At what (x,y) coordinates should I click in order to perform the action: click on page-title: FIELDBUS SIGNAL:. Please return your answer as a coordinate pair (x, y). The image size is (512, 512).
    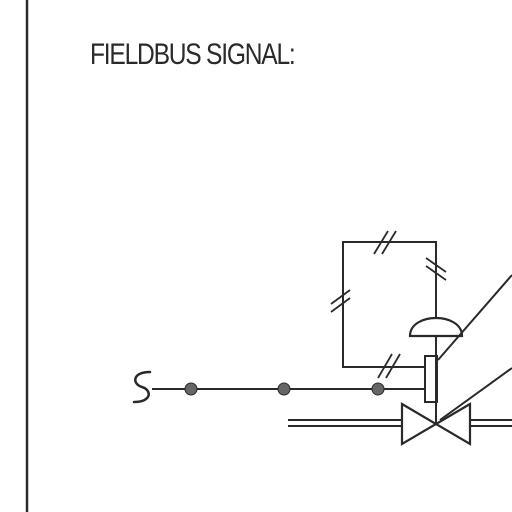
    Looking at the image, I should click on (193, 54).